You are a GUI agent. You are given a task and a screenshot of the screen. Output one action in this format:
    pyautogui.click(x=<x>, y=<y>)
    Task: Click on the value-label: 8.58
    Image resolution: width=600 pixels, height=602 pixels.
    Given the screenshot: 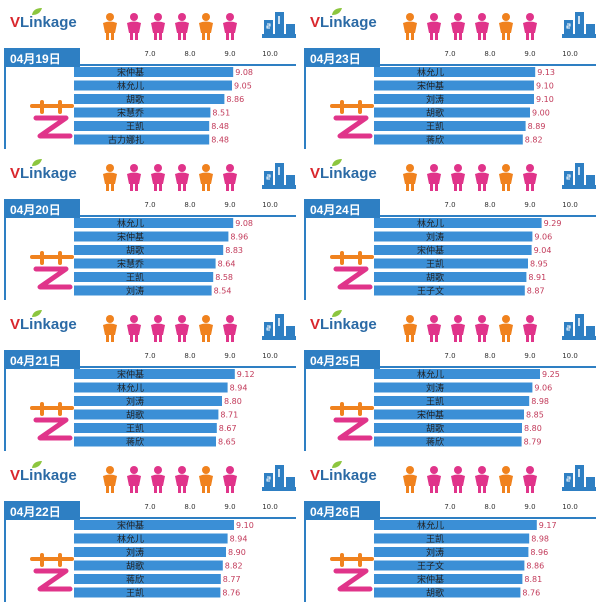 What is the action you would take?
    pyautogui.click(x=224, y=277)
    